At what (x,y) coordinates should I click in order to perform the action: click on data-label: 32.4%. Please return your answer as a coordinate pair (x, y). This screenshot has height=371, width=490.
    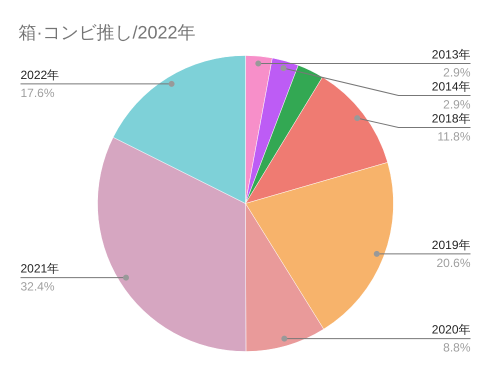
    Looking at the image, I should click on (37, 287).